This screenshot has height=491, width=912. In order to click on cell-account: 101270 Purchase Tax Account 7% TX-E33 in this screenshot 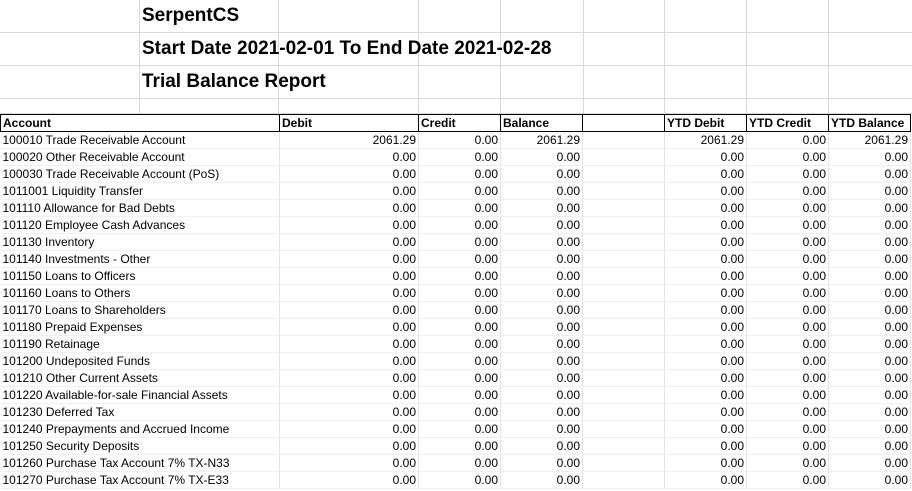, I will do `click(140, 480)`.